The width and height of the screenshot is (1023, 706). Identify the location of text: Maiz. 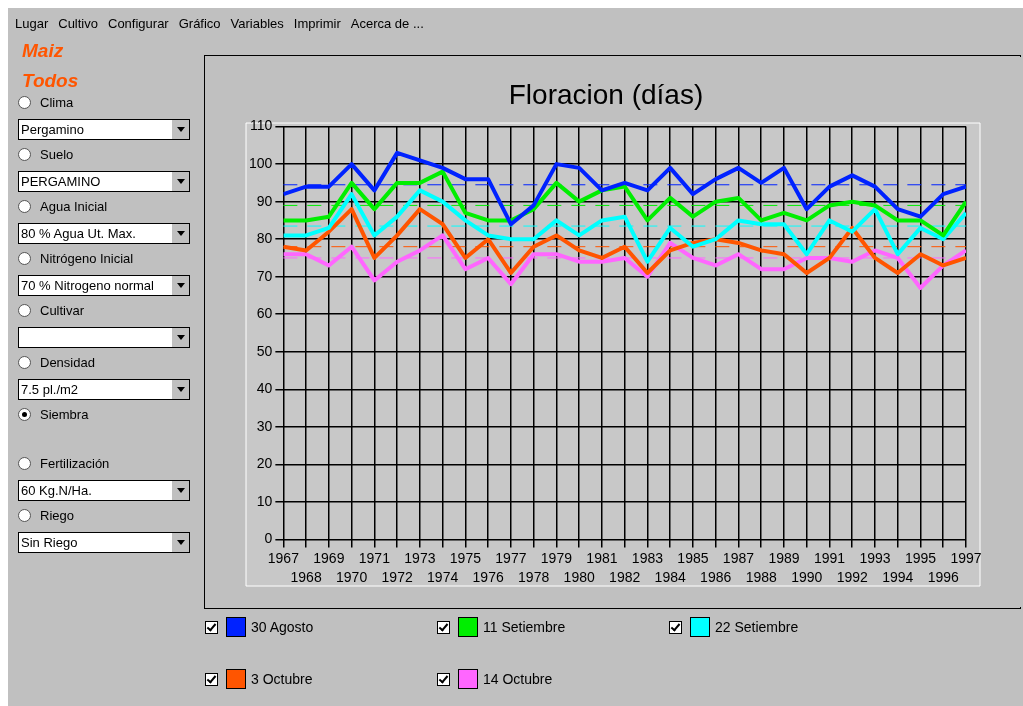
(43, 51).